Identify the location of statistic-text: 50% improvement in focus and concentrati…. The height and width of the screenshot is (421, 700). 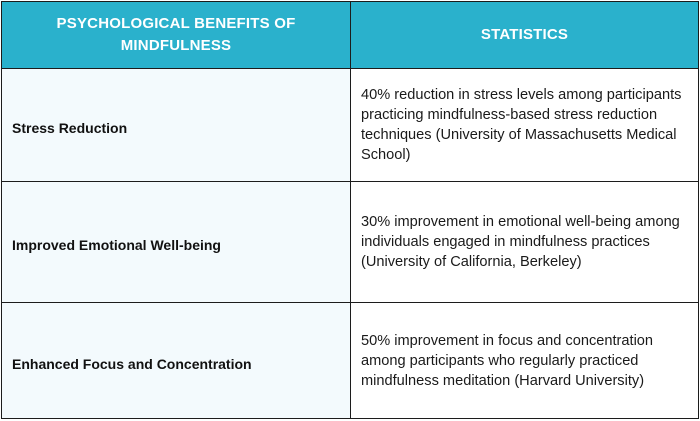
(507, 360).